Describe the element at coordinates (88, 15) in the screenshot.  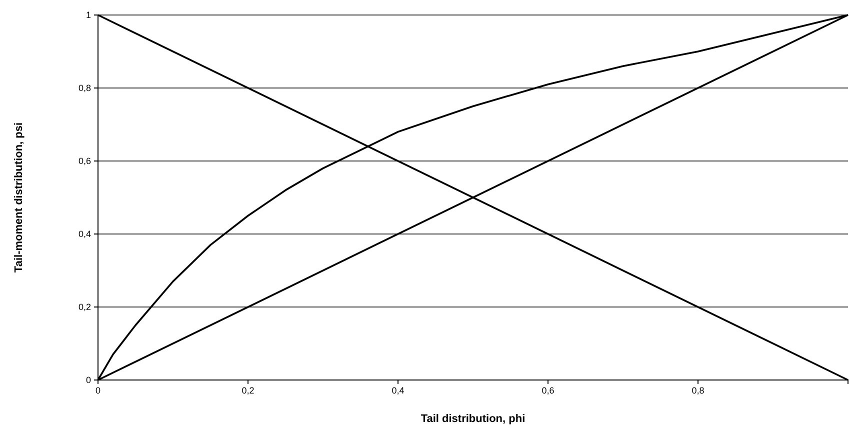
I see `y-tick-label: 1` at that location.